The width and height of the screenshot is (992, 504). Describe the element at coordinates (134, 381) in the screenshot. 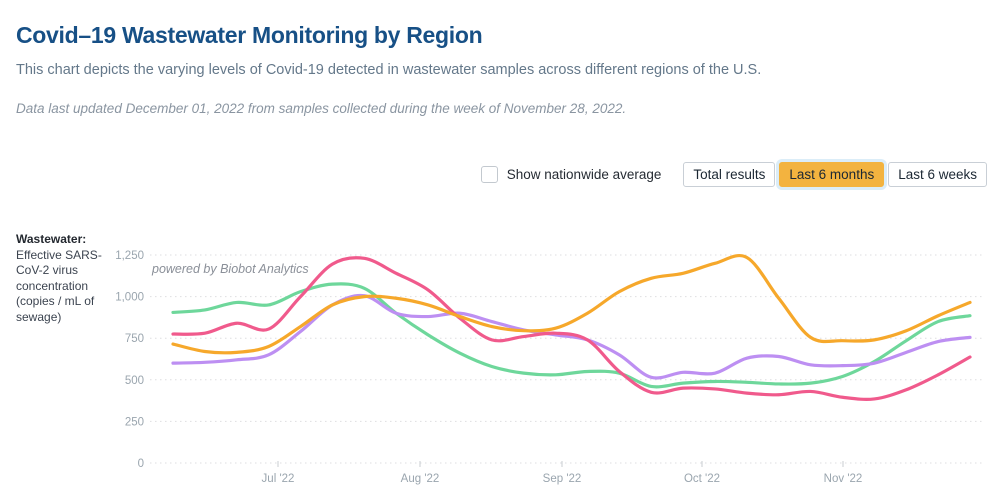

I see `y-tick-label: 500` at that location.